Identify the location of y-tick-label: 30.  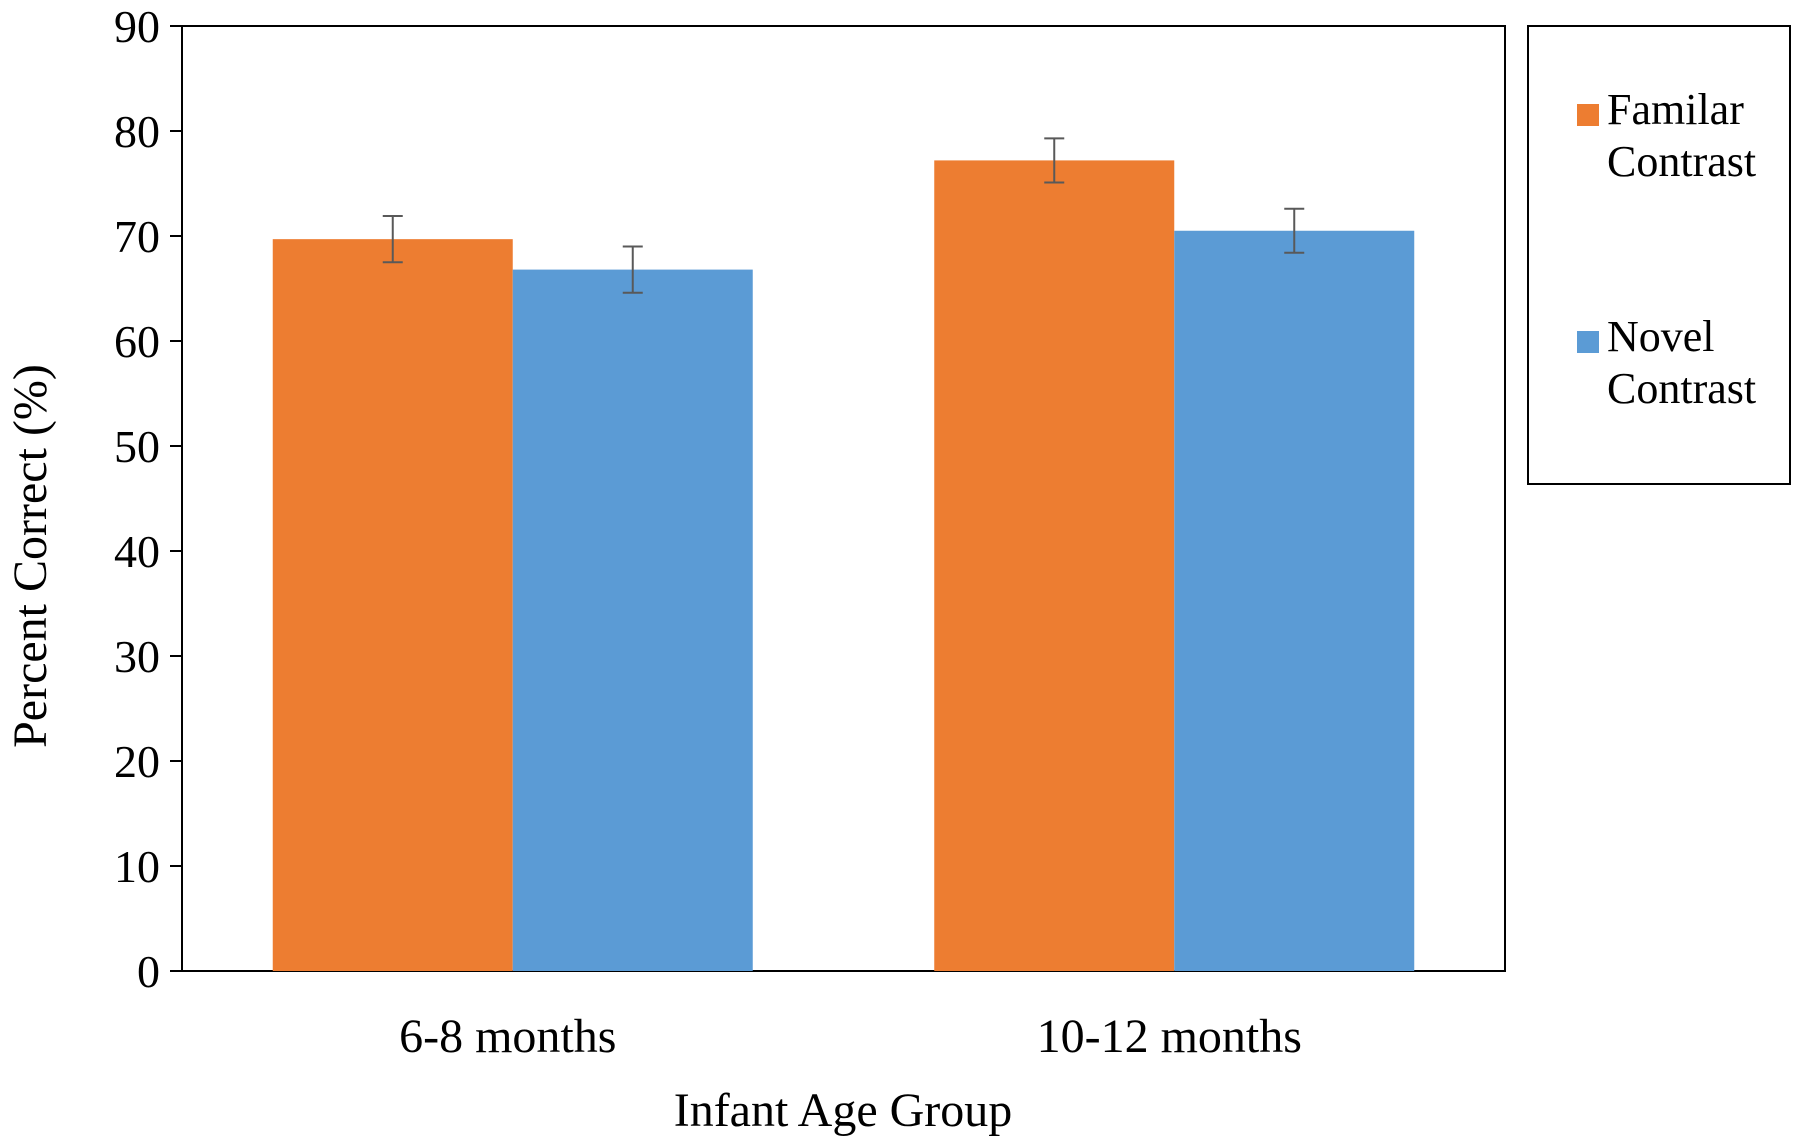
(137, 656).